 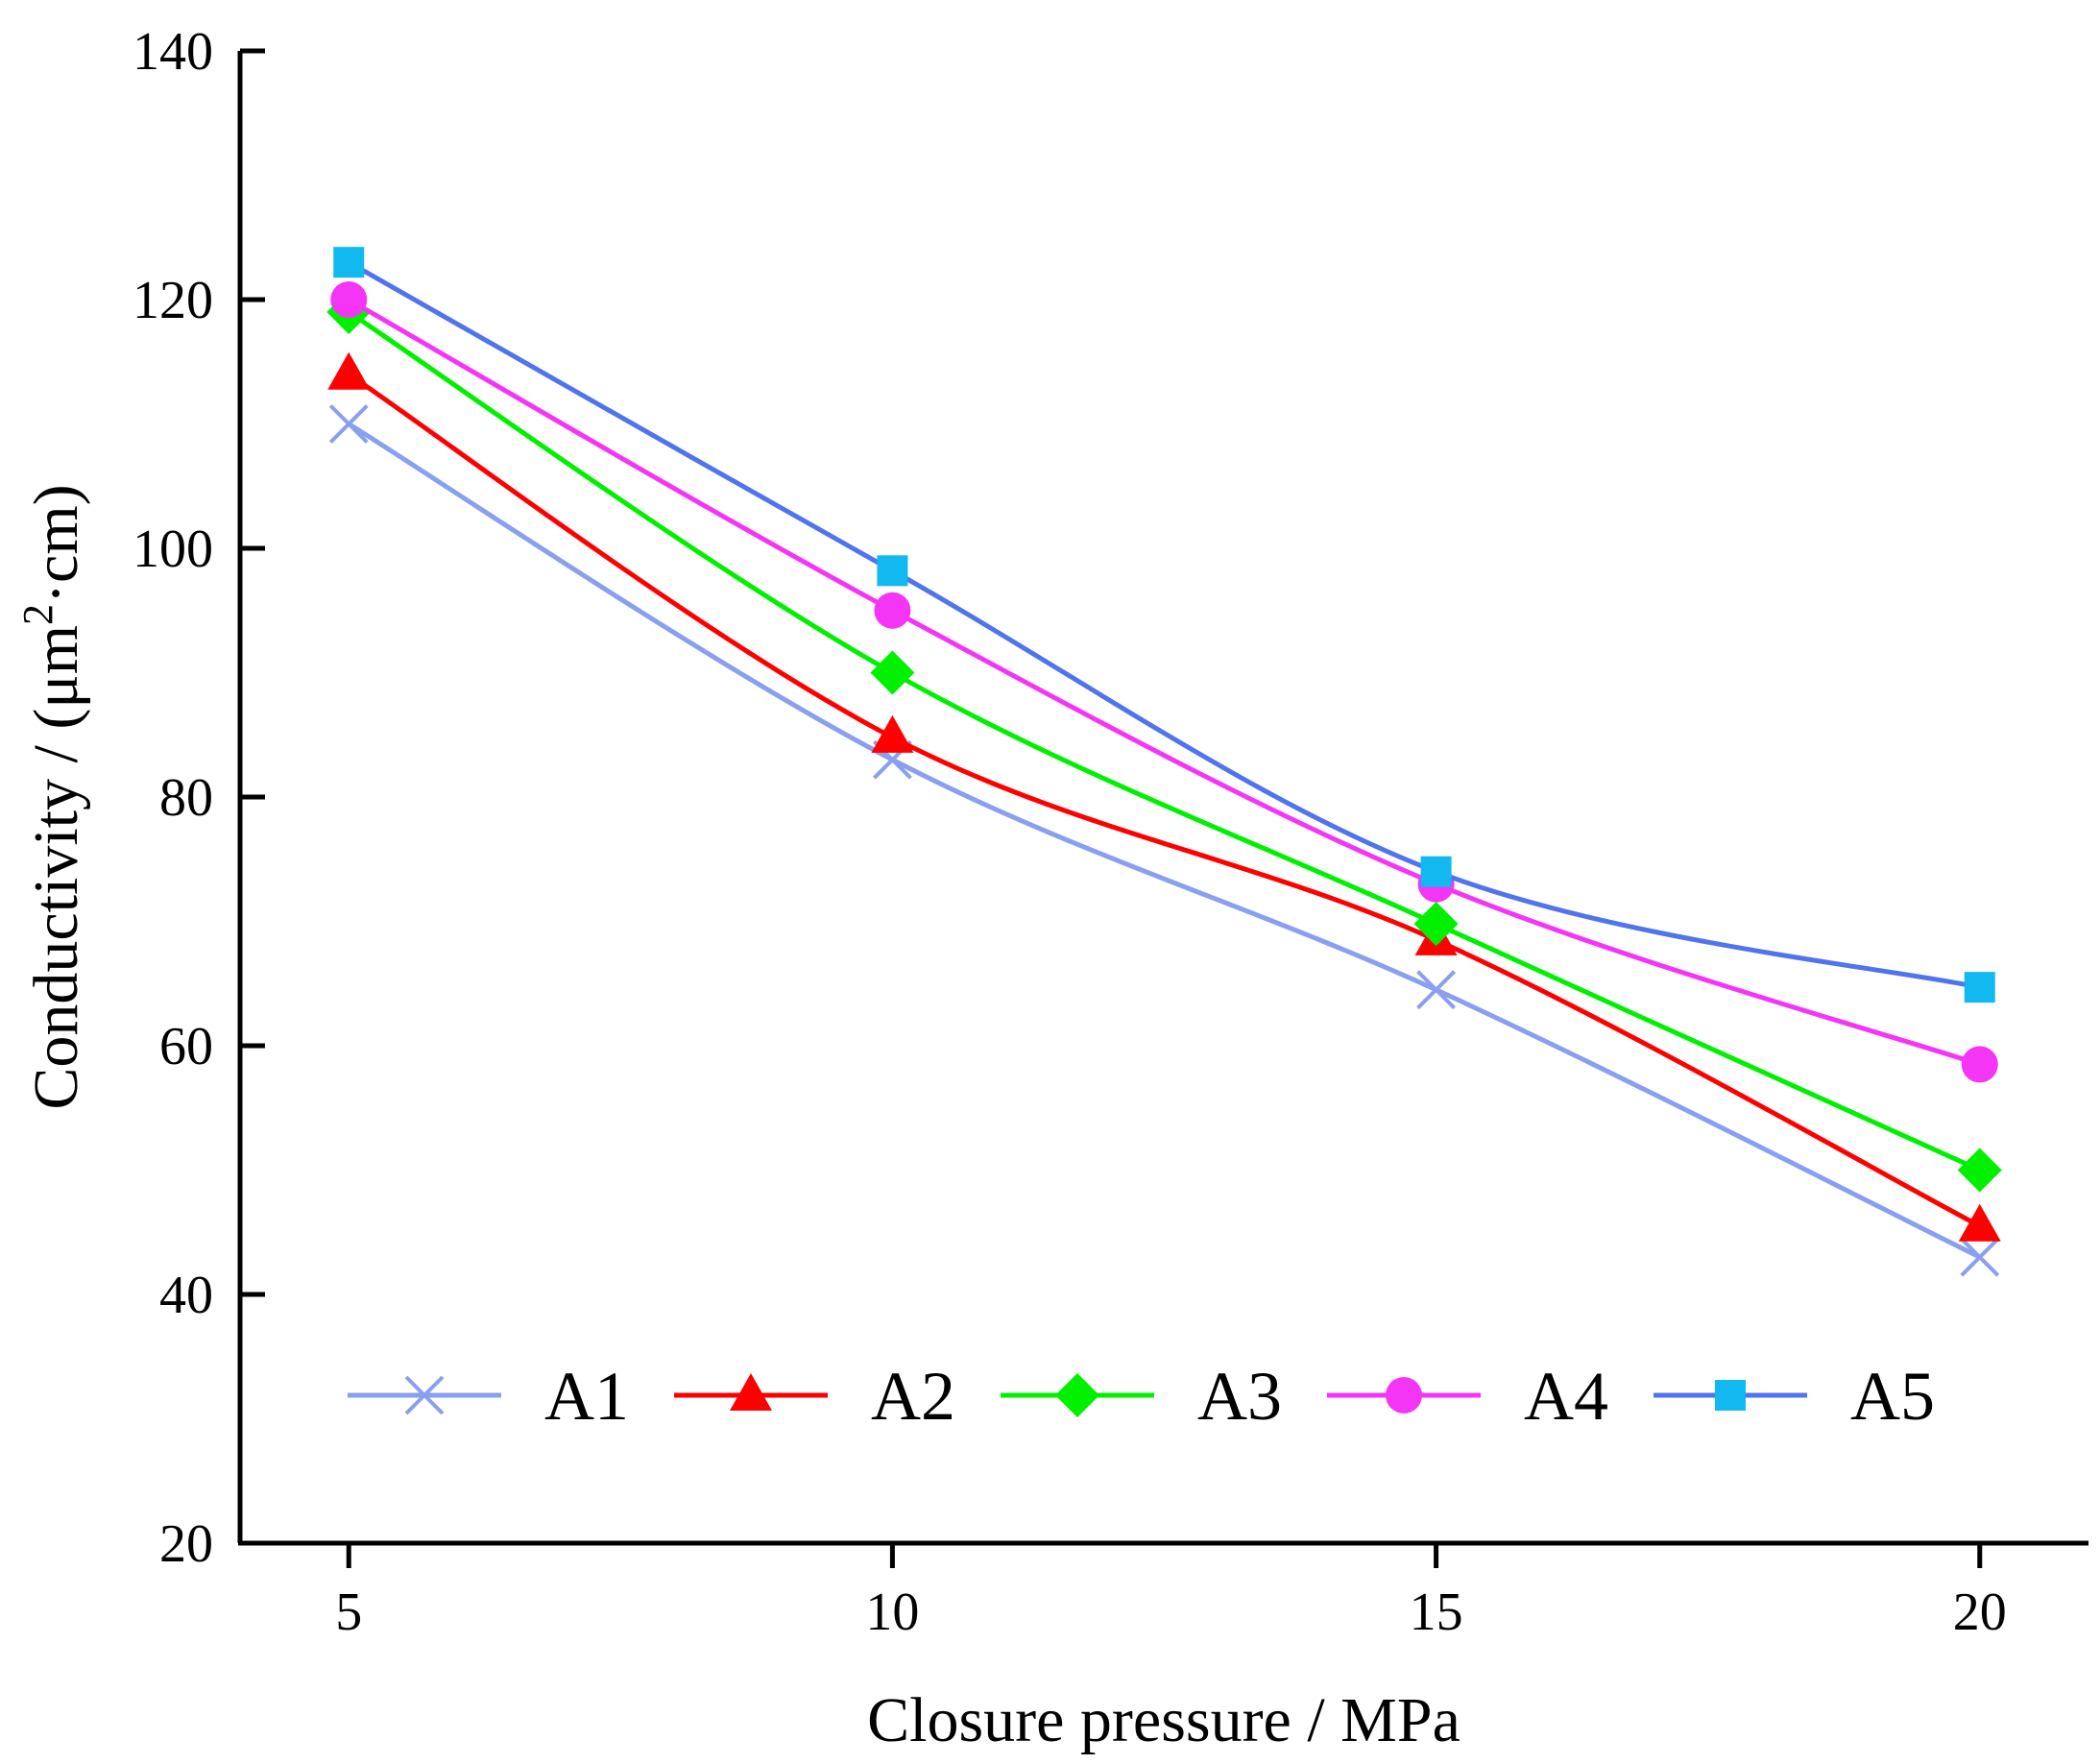 I want to click on legend-label: A5, so click(x=1892, y=1396).